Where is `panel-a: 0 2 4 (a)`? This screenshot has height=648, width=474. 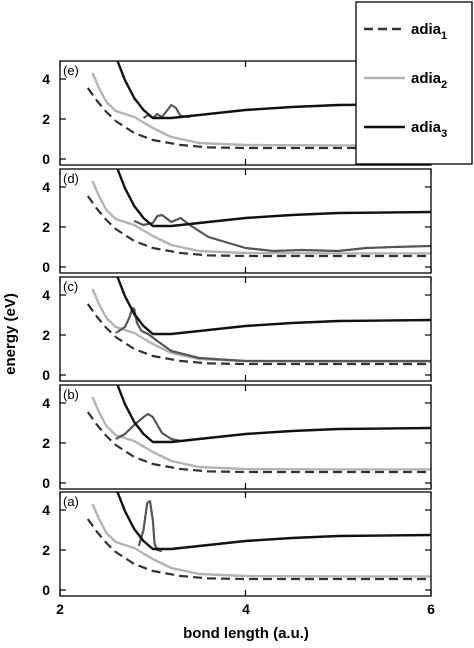
panel-a: 0 2 4 (a) is located at coordinates (237, 544).